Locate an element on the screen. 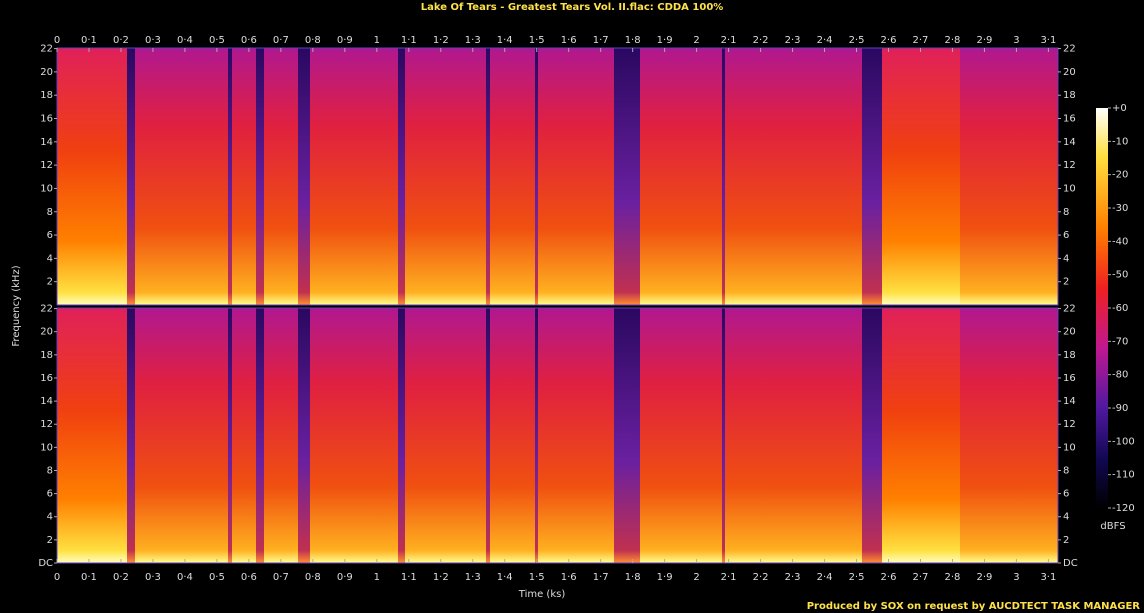 This screenshot has height=613, width=1144. x-tick-label: 0·9 is located at coordinates (345, 577).